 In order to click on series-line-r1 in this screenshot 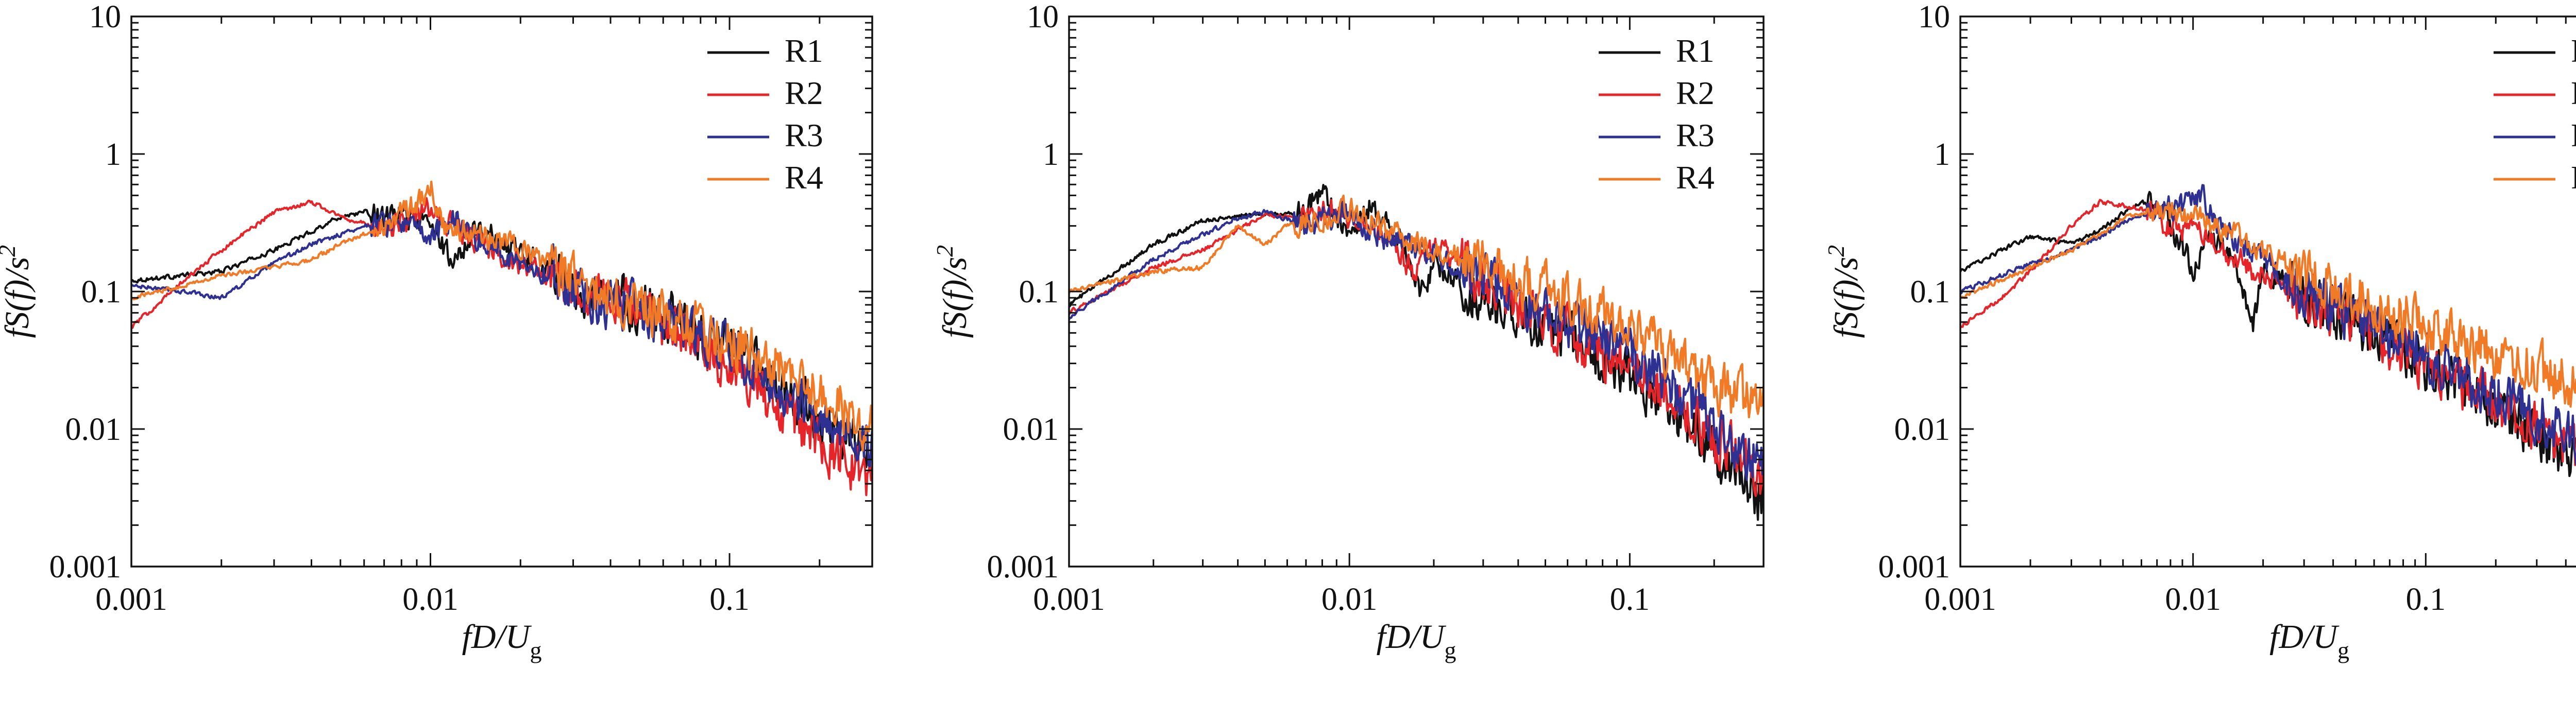, I will do `click(2268, 334)`.